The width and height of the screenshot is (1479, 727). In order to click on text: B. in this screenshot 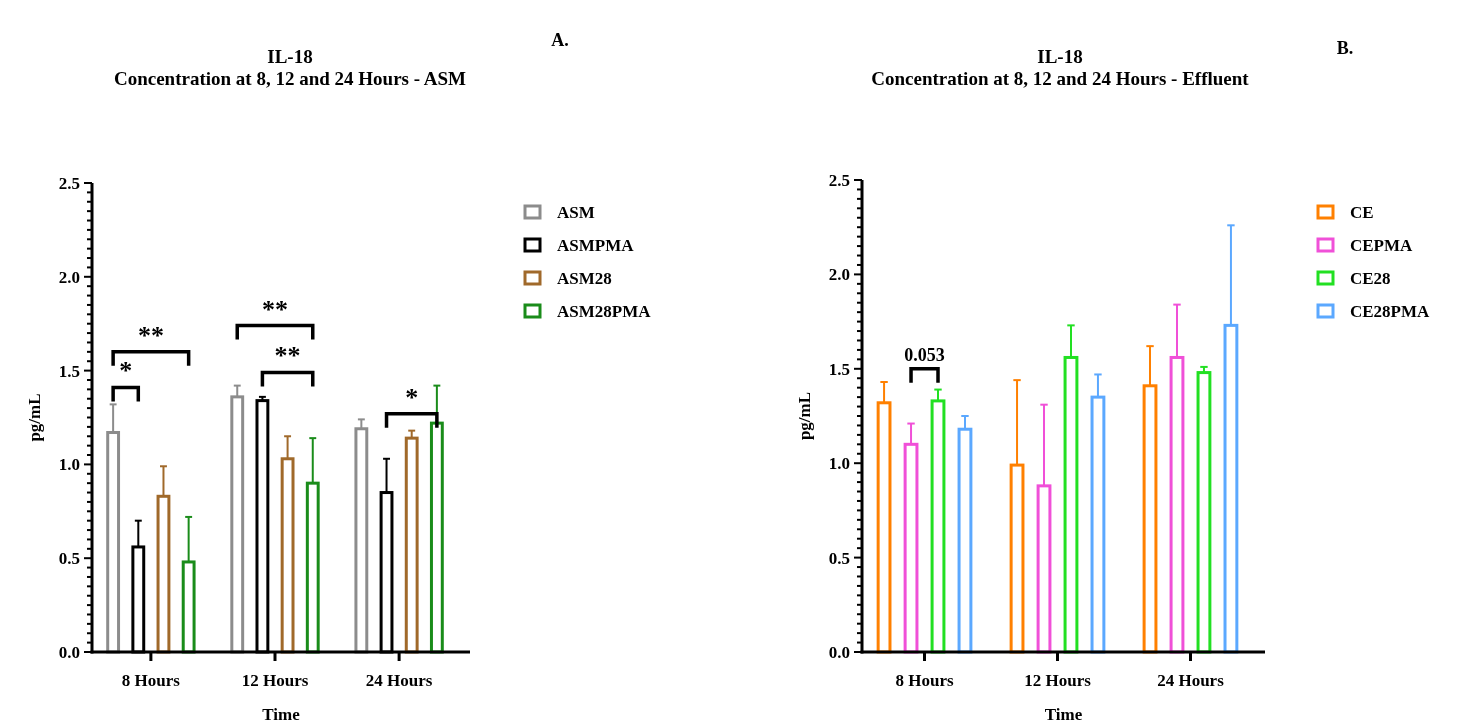, I will do `click(1345, 48)`.